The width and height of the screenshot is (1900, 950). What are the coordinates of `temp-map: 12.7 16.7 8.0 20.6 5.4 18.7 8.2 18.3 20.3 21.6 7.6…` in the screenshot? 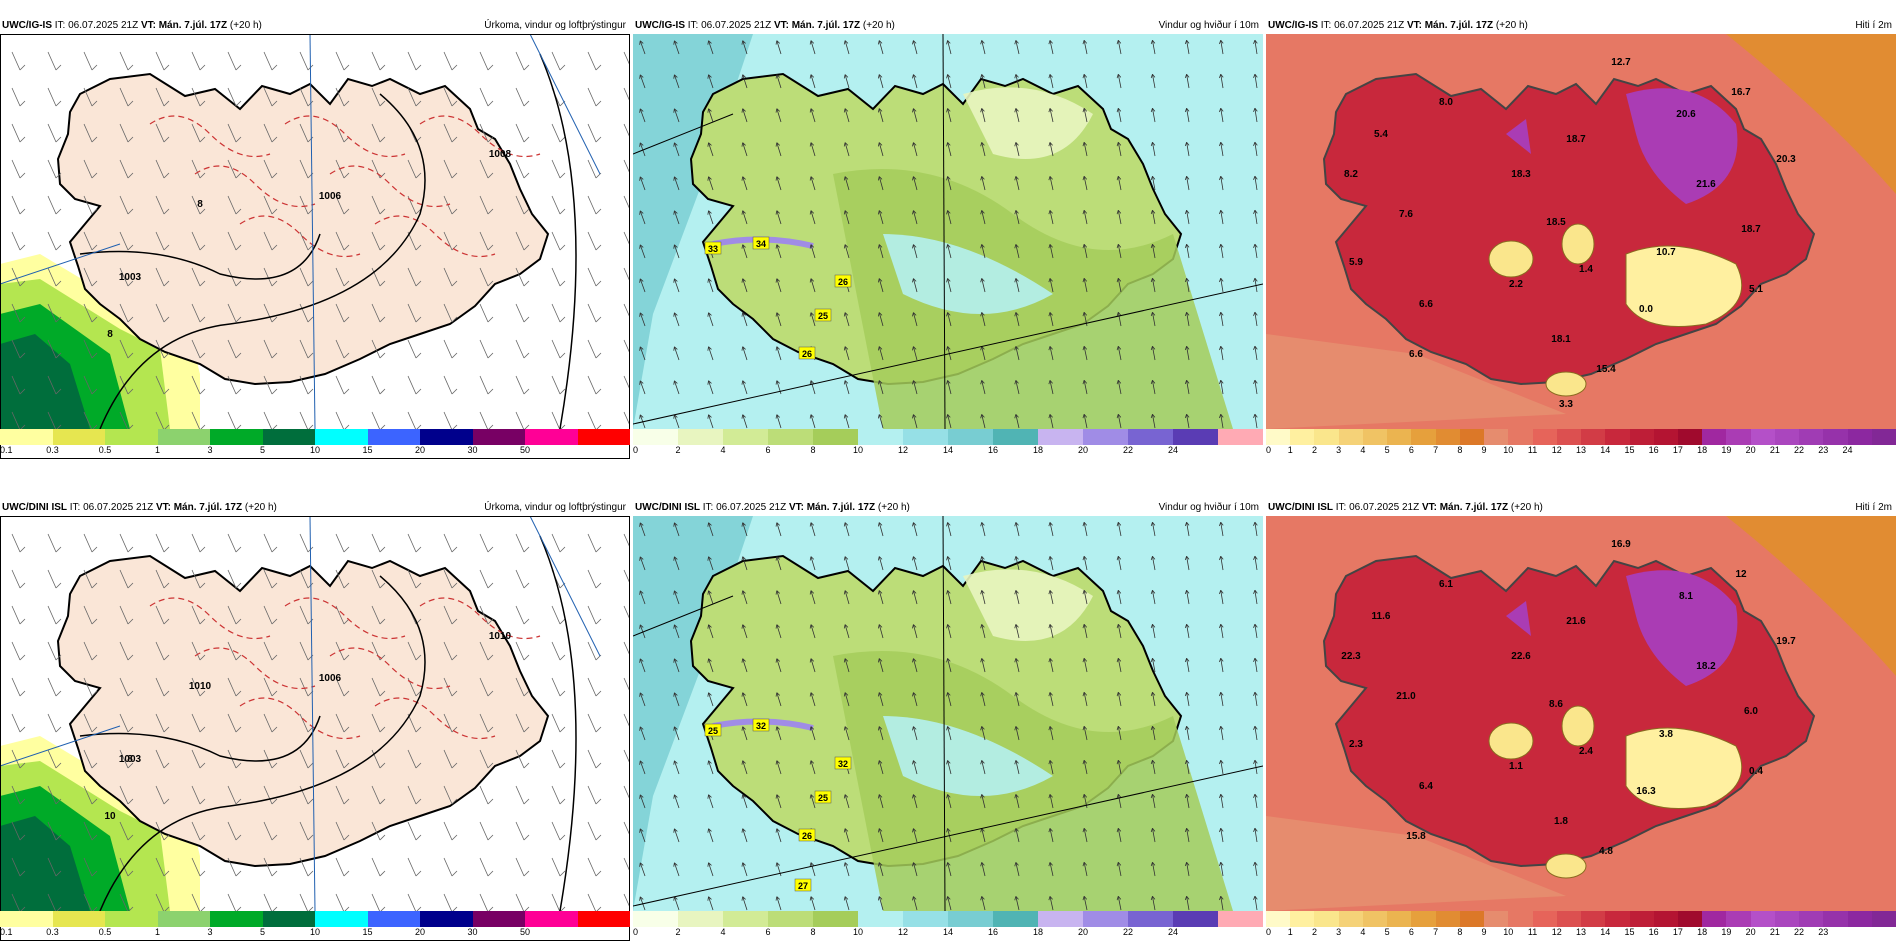 It's located at (1581, 231).